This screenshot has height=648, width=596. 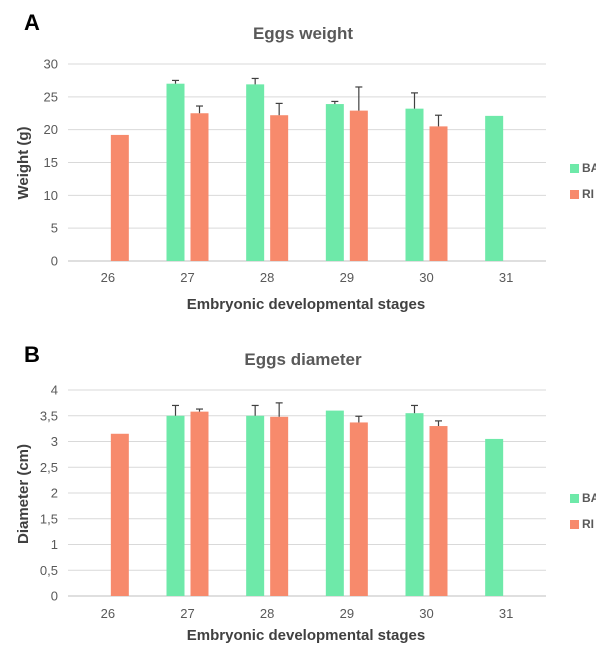 I want to click on y-tick-label: 2, so click(x=54, y=493).